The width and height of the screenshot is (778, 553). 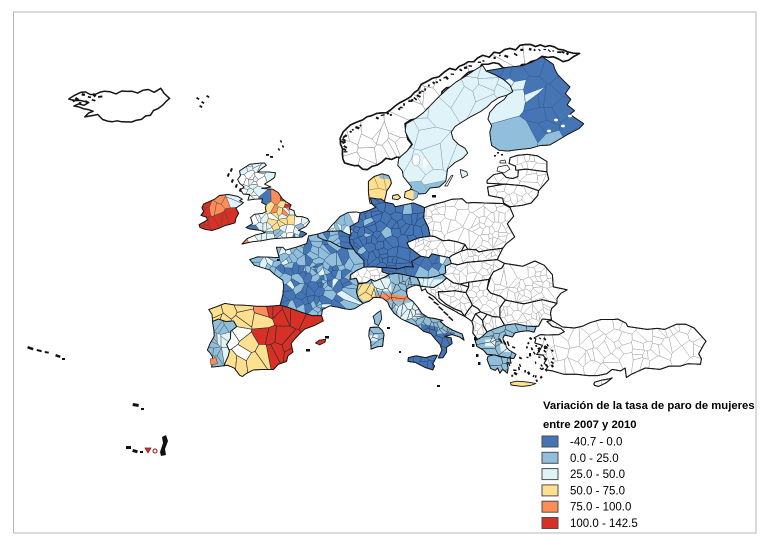 What do you see at coordinates (594, 459) in the screenshot?
I see `svg-text: 0.0 - 25.0` at bounding box center [594, 459].